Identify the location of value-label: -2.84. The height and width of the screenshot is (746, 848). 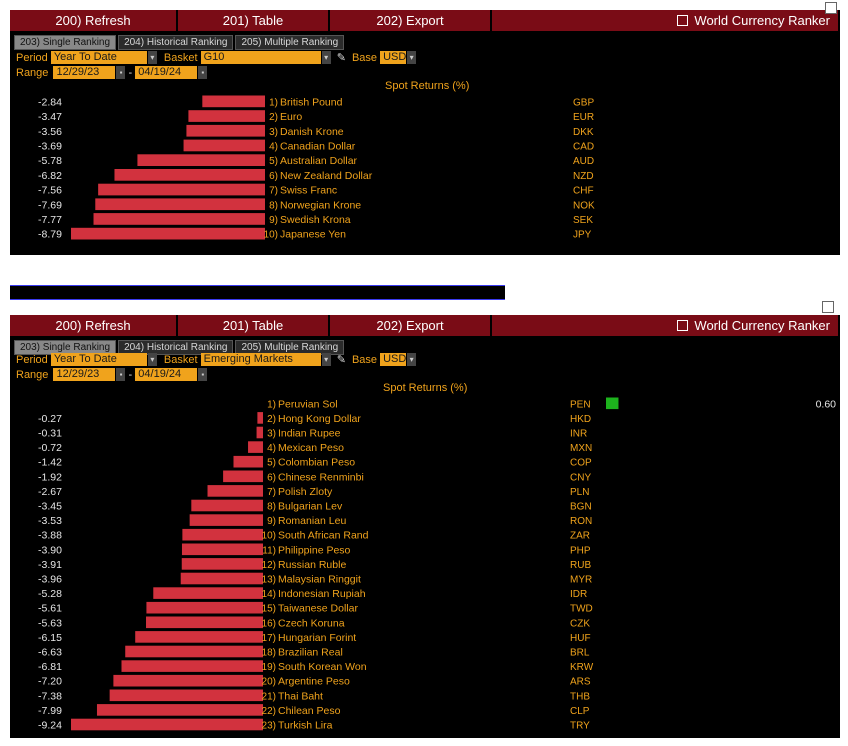
(50, 102).